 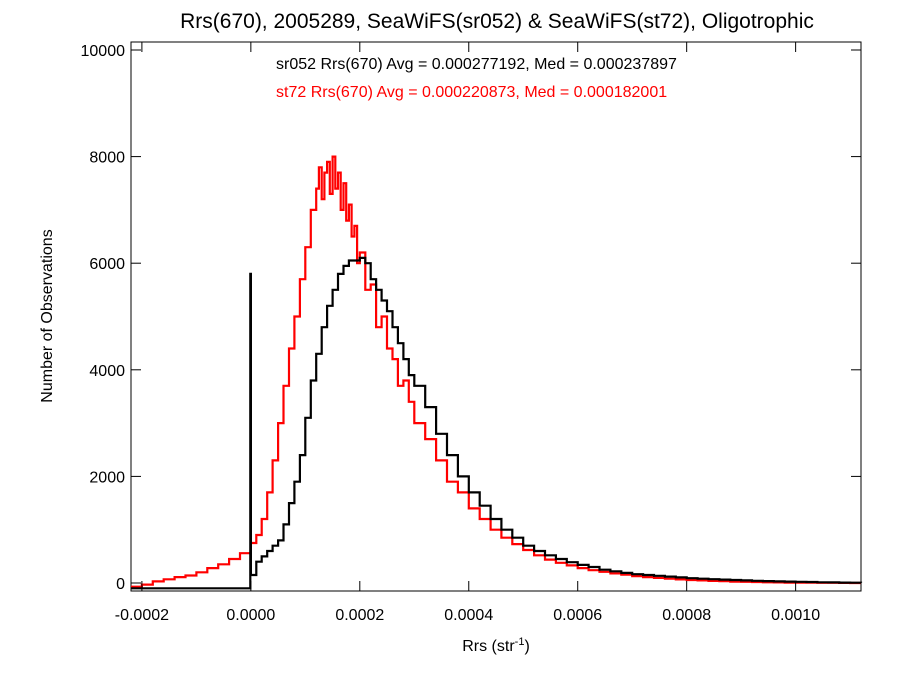 I want to click on x-tick-label: 0.0006, so click(x=577, y=615).